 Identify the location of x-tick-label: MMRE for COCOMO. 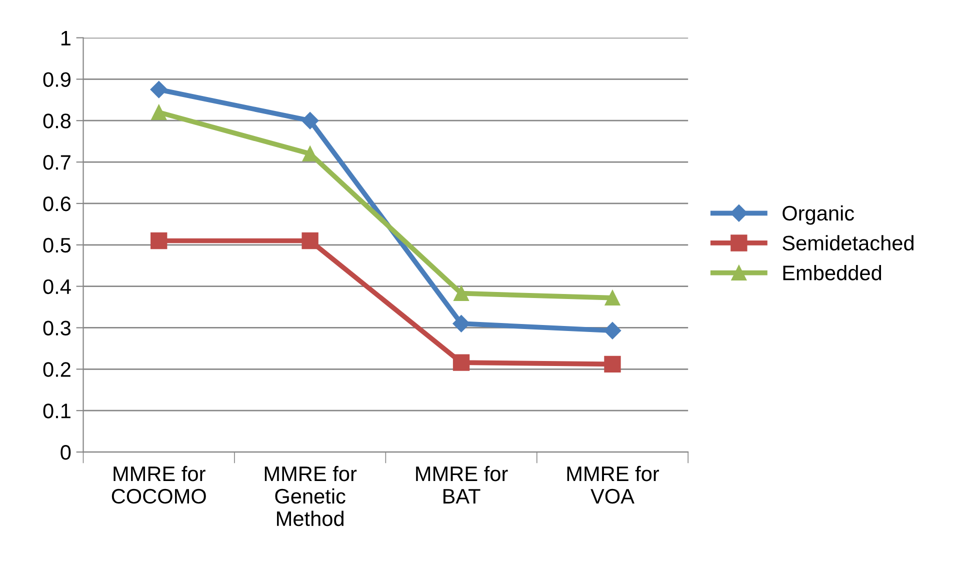
(159, 485).